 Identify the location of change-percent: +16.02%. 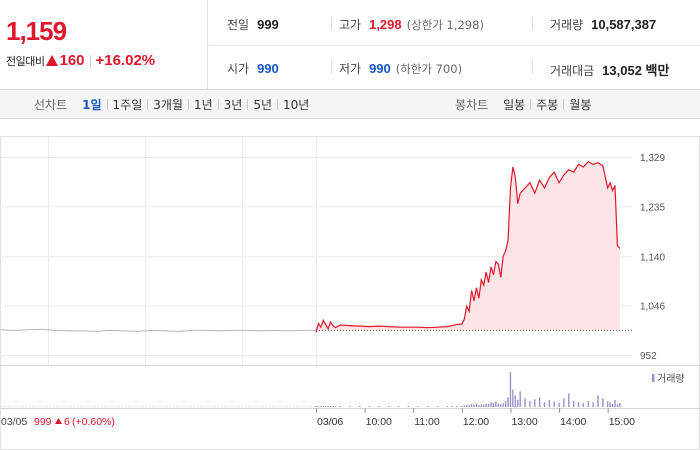
(125, 60).